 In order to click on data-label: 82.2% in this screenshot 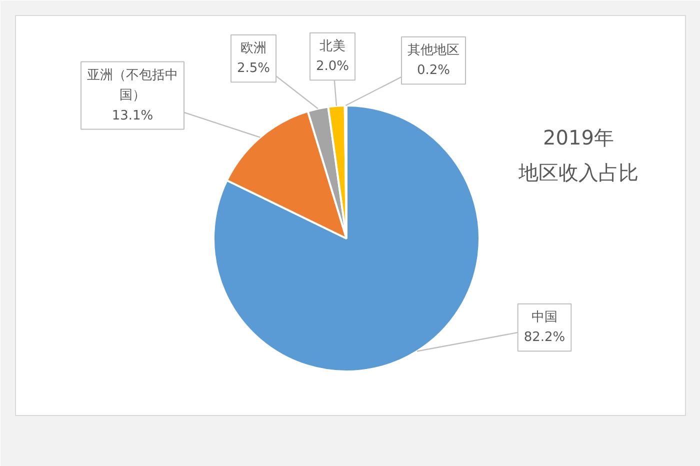, I will do `click(545, 338)`.